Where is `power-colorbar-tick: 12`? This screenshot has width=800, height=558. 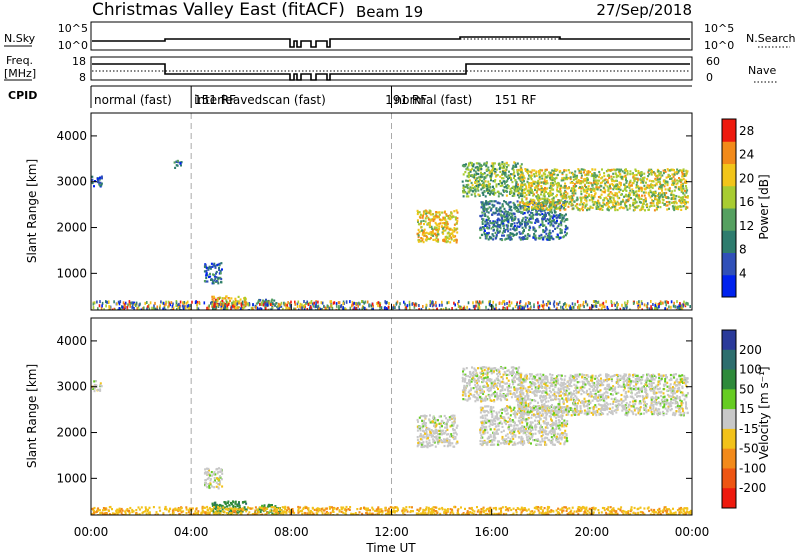
power-colorbar-tick: 12 is located at coordinates (746, 226).